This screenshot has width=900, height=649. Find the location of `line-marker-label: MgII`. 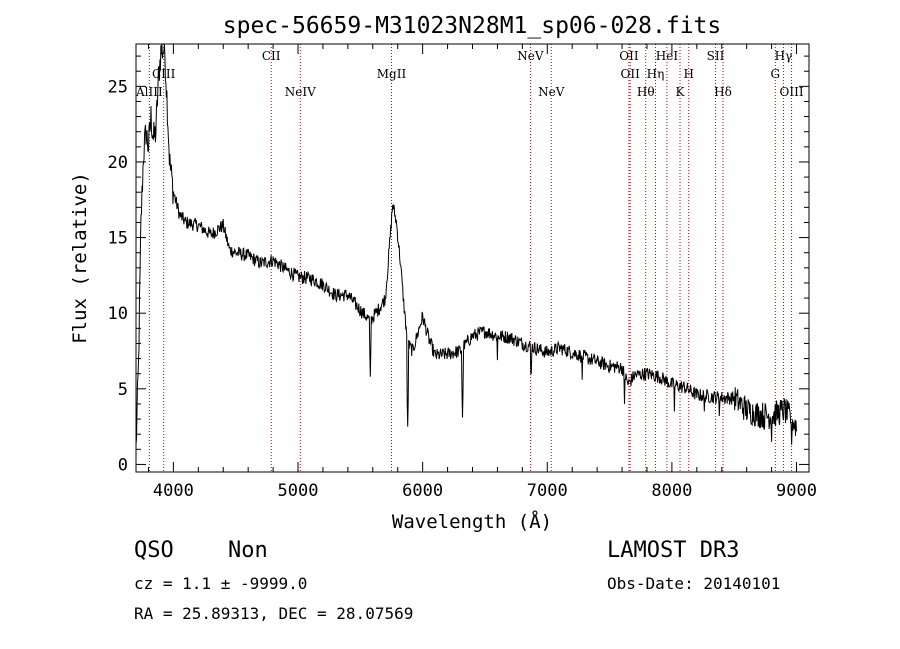

line-marker-label: MgII is located at coordinates (392, 74).